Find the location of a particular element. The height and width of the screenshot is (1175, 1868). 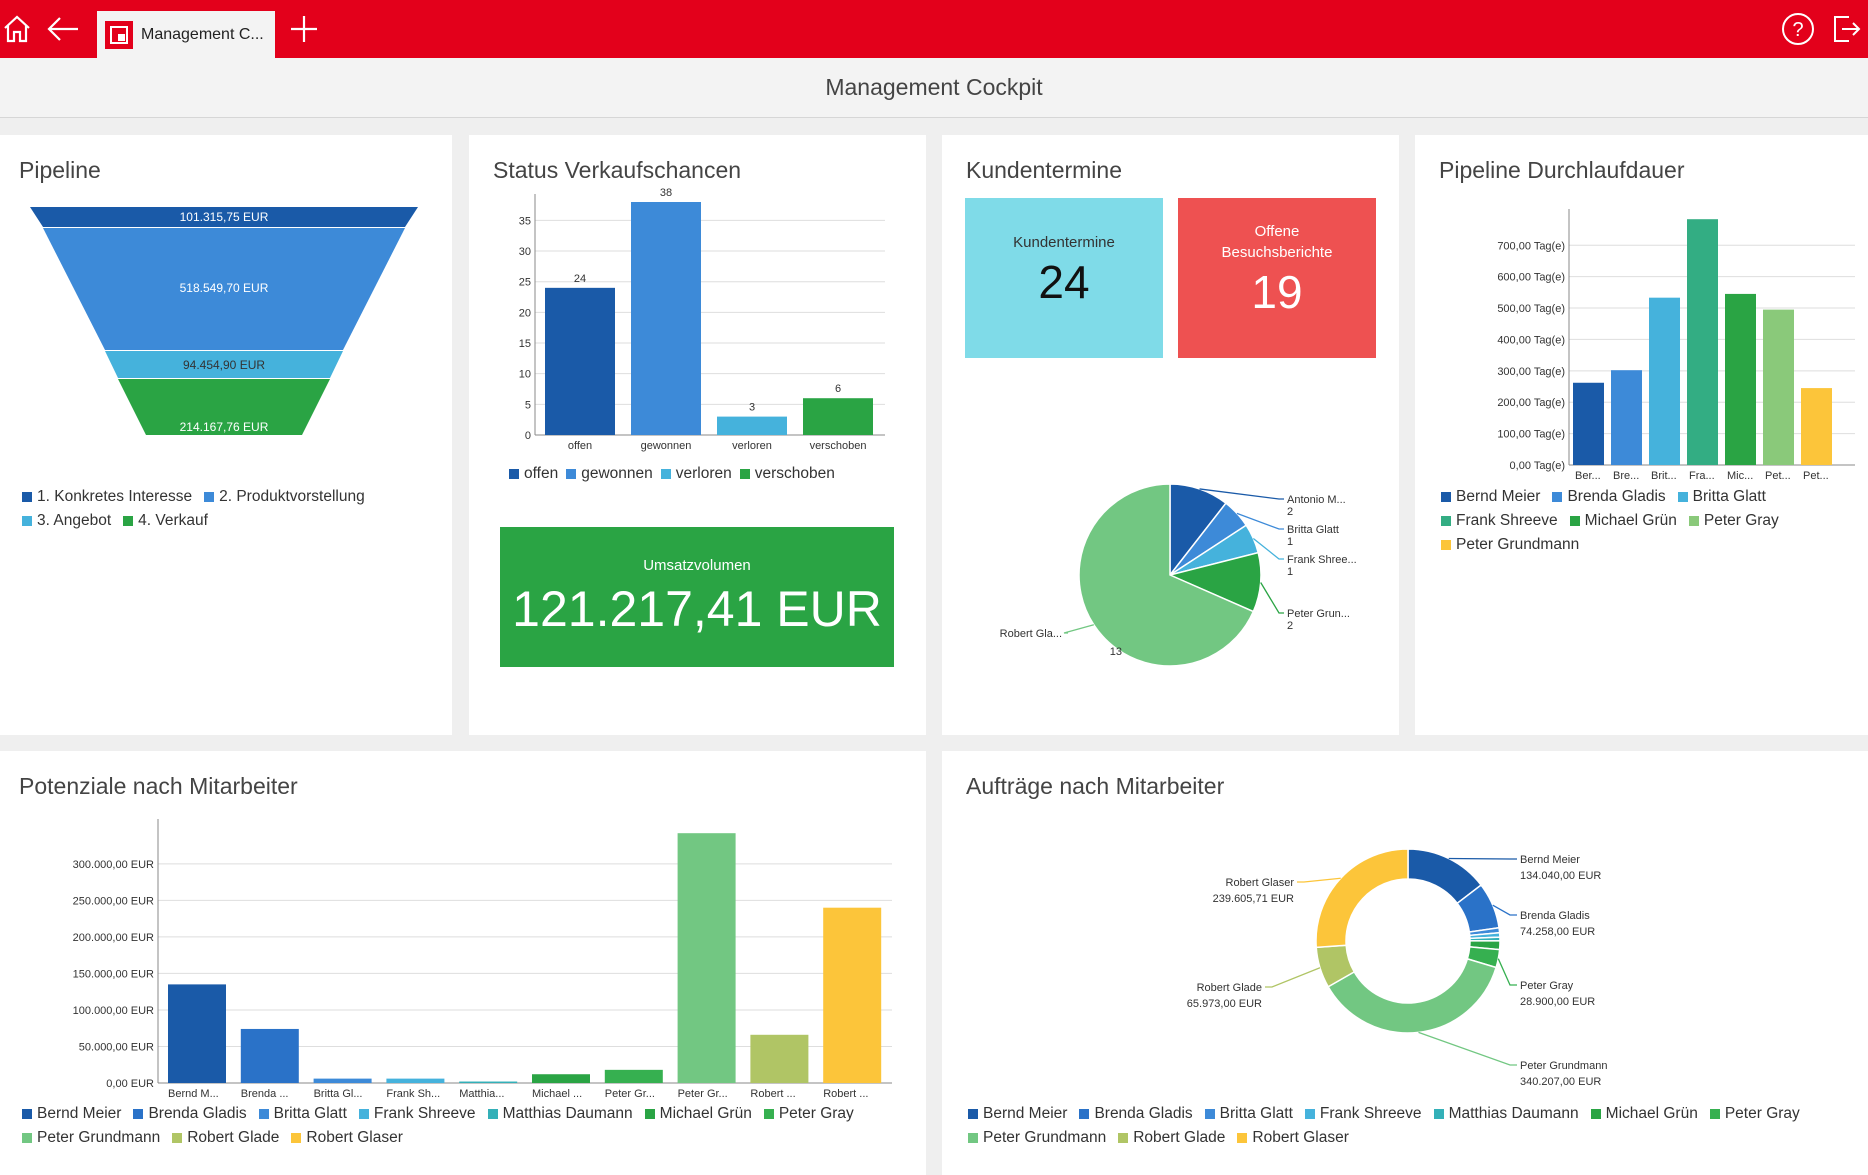

legend-item: 4. Verkauf is located at coordinates (165, 521).